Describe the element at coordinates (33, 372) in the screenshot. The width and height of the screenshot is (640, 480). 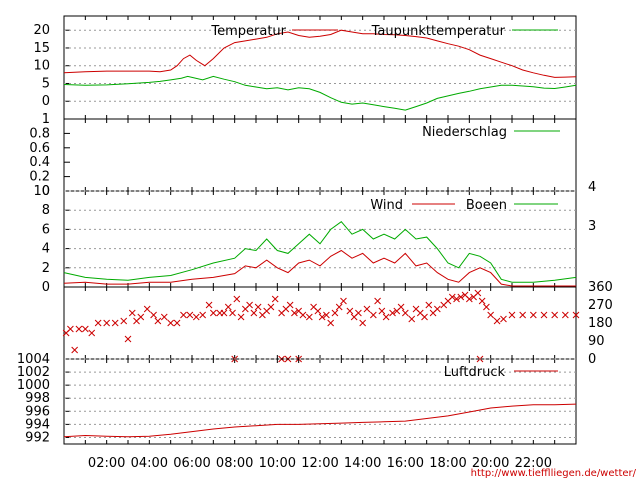
I see `y-tick-label: 1002` at that location.